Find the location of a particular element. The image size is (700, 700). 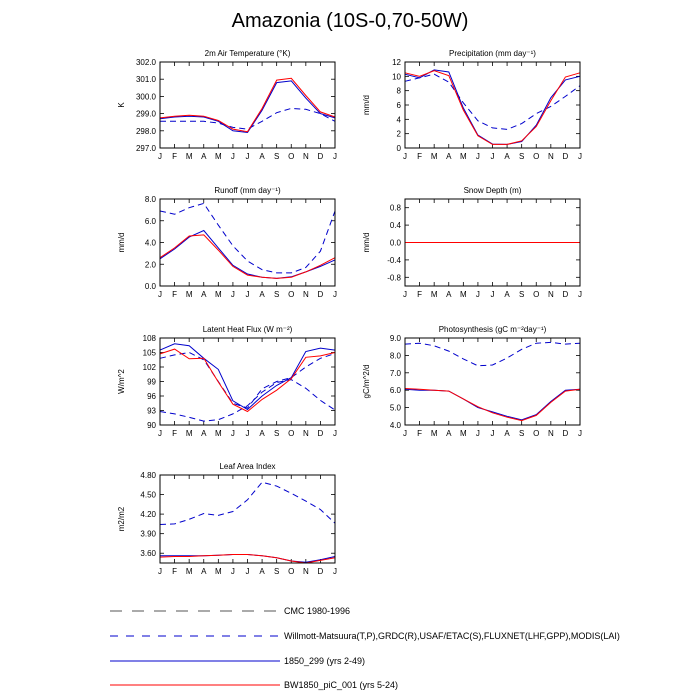

y-tick-label: 2.0 is located at coordinates (151, 264).